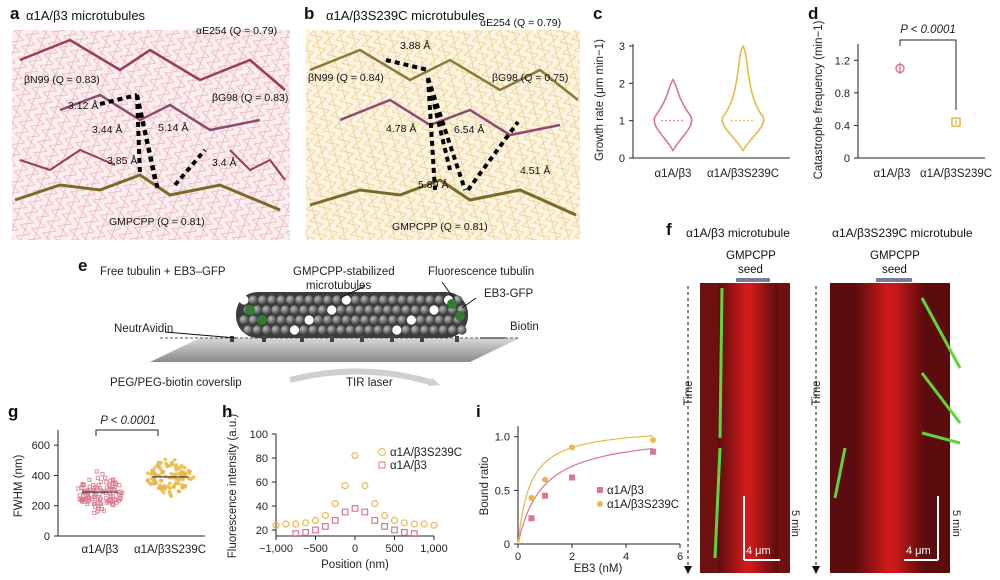  I want to click on a-dist-3: 5.14 Å, so click(173, 127).